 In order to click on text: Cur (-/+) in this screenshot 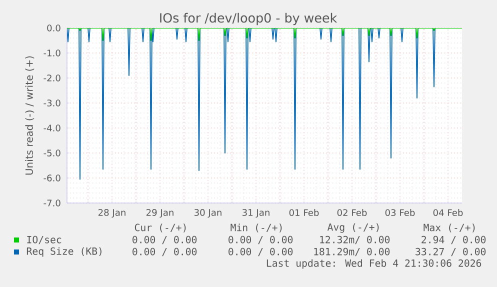, I will do `click(160, 228)`.